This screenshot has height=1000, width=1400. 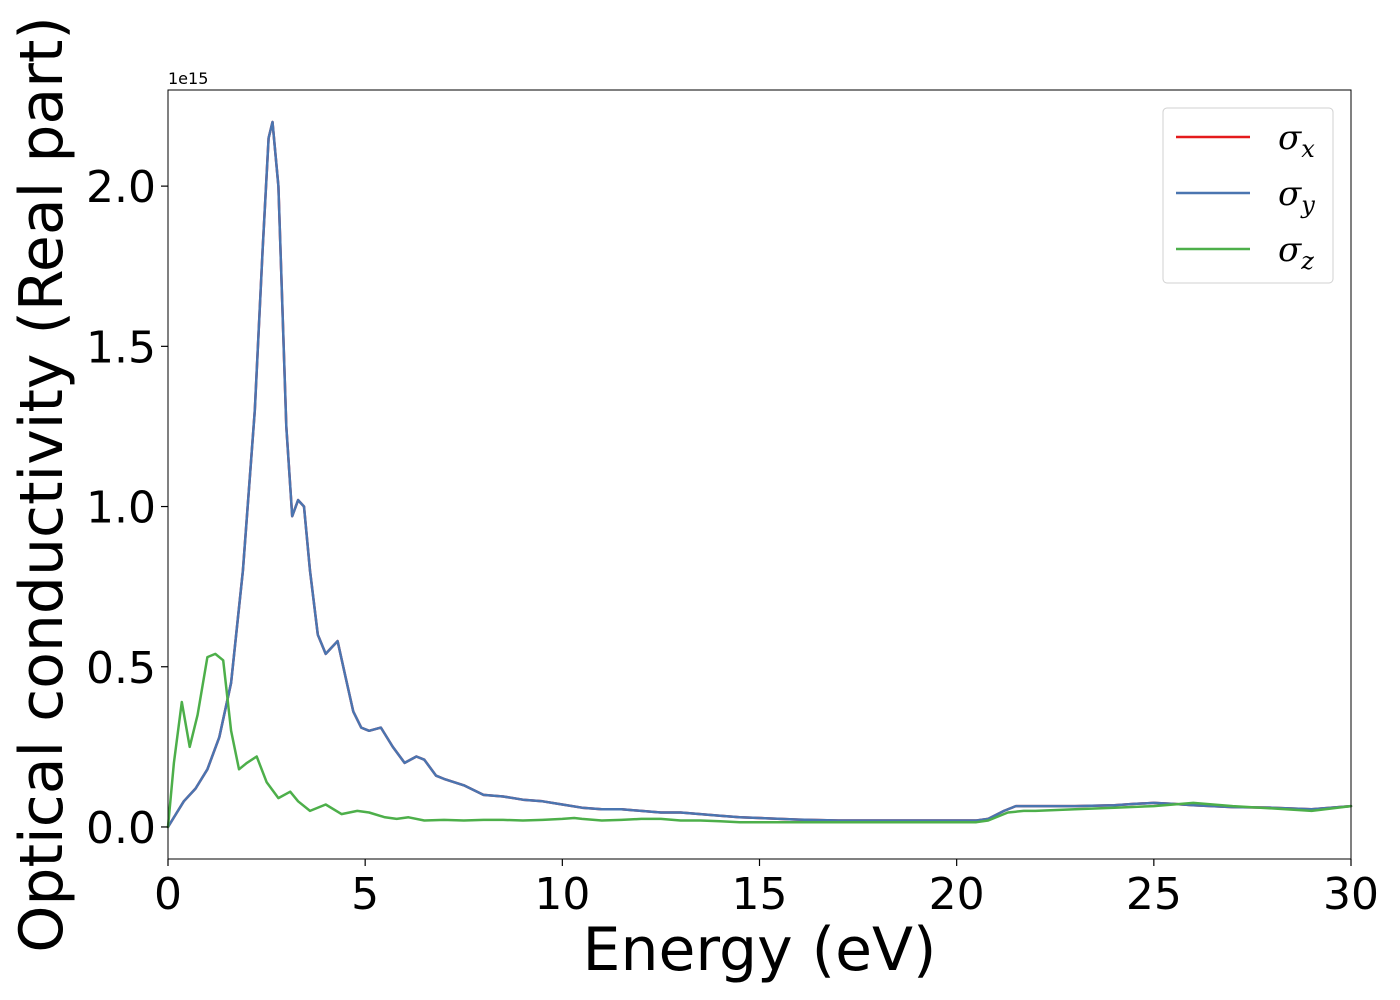 I want to click on x-axis: 0 5 10 15 20 25 30, so click(x=766, y=889).